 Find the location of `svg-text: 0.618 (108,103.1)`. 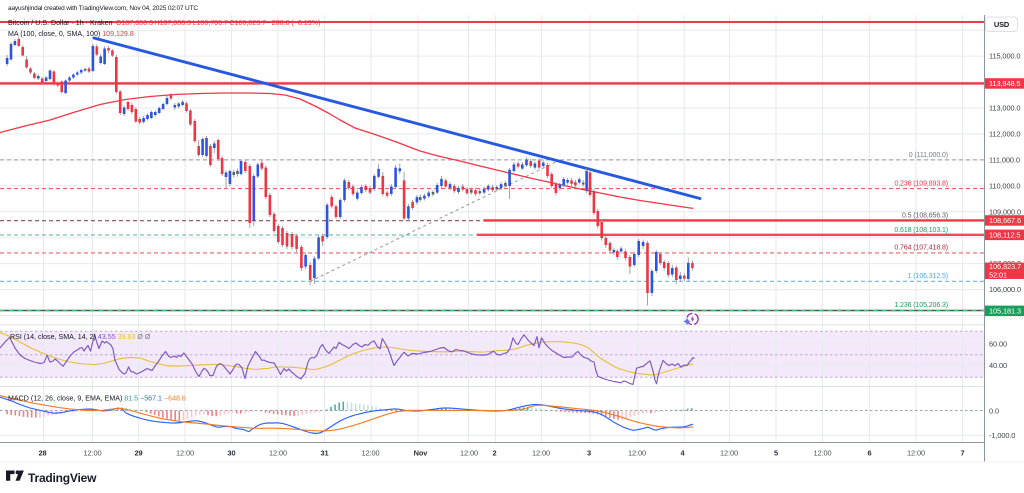

svg-text: 0.618 (108,103.1) is located at coordinates (921, 230).